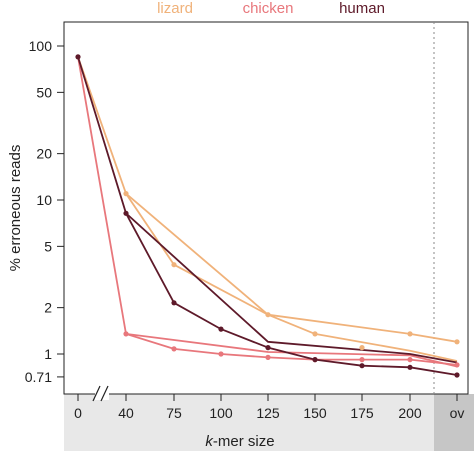  Describe the element at coordinates (41, 46) in the screenshot. I see `y-tick-label: 100` at that location.